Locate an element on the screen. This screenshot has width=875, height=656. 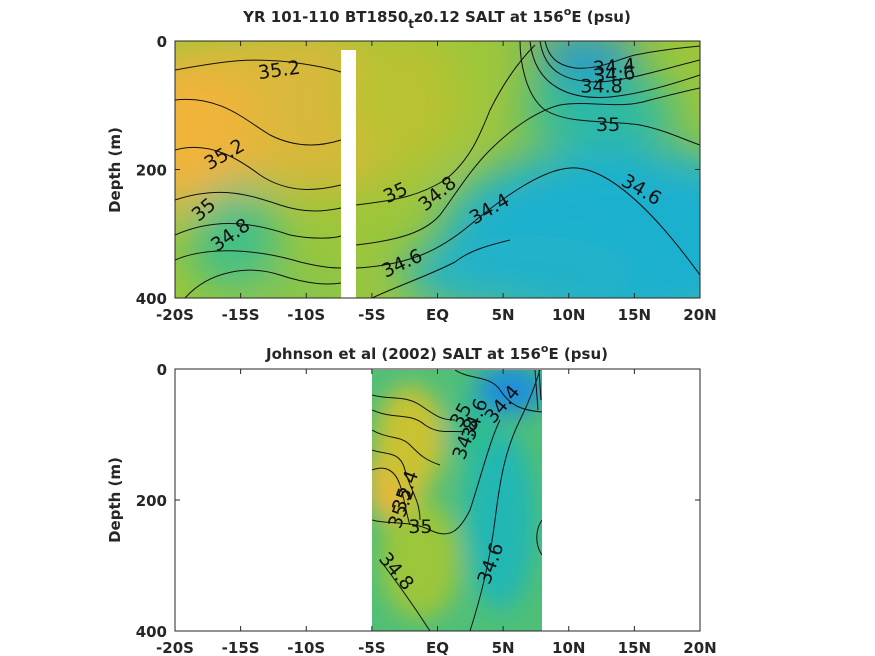
top-y-axis-label: Depth (m) is located at coordinates (115, 170).